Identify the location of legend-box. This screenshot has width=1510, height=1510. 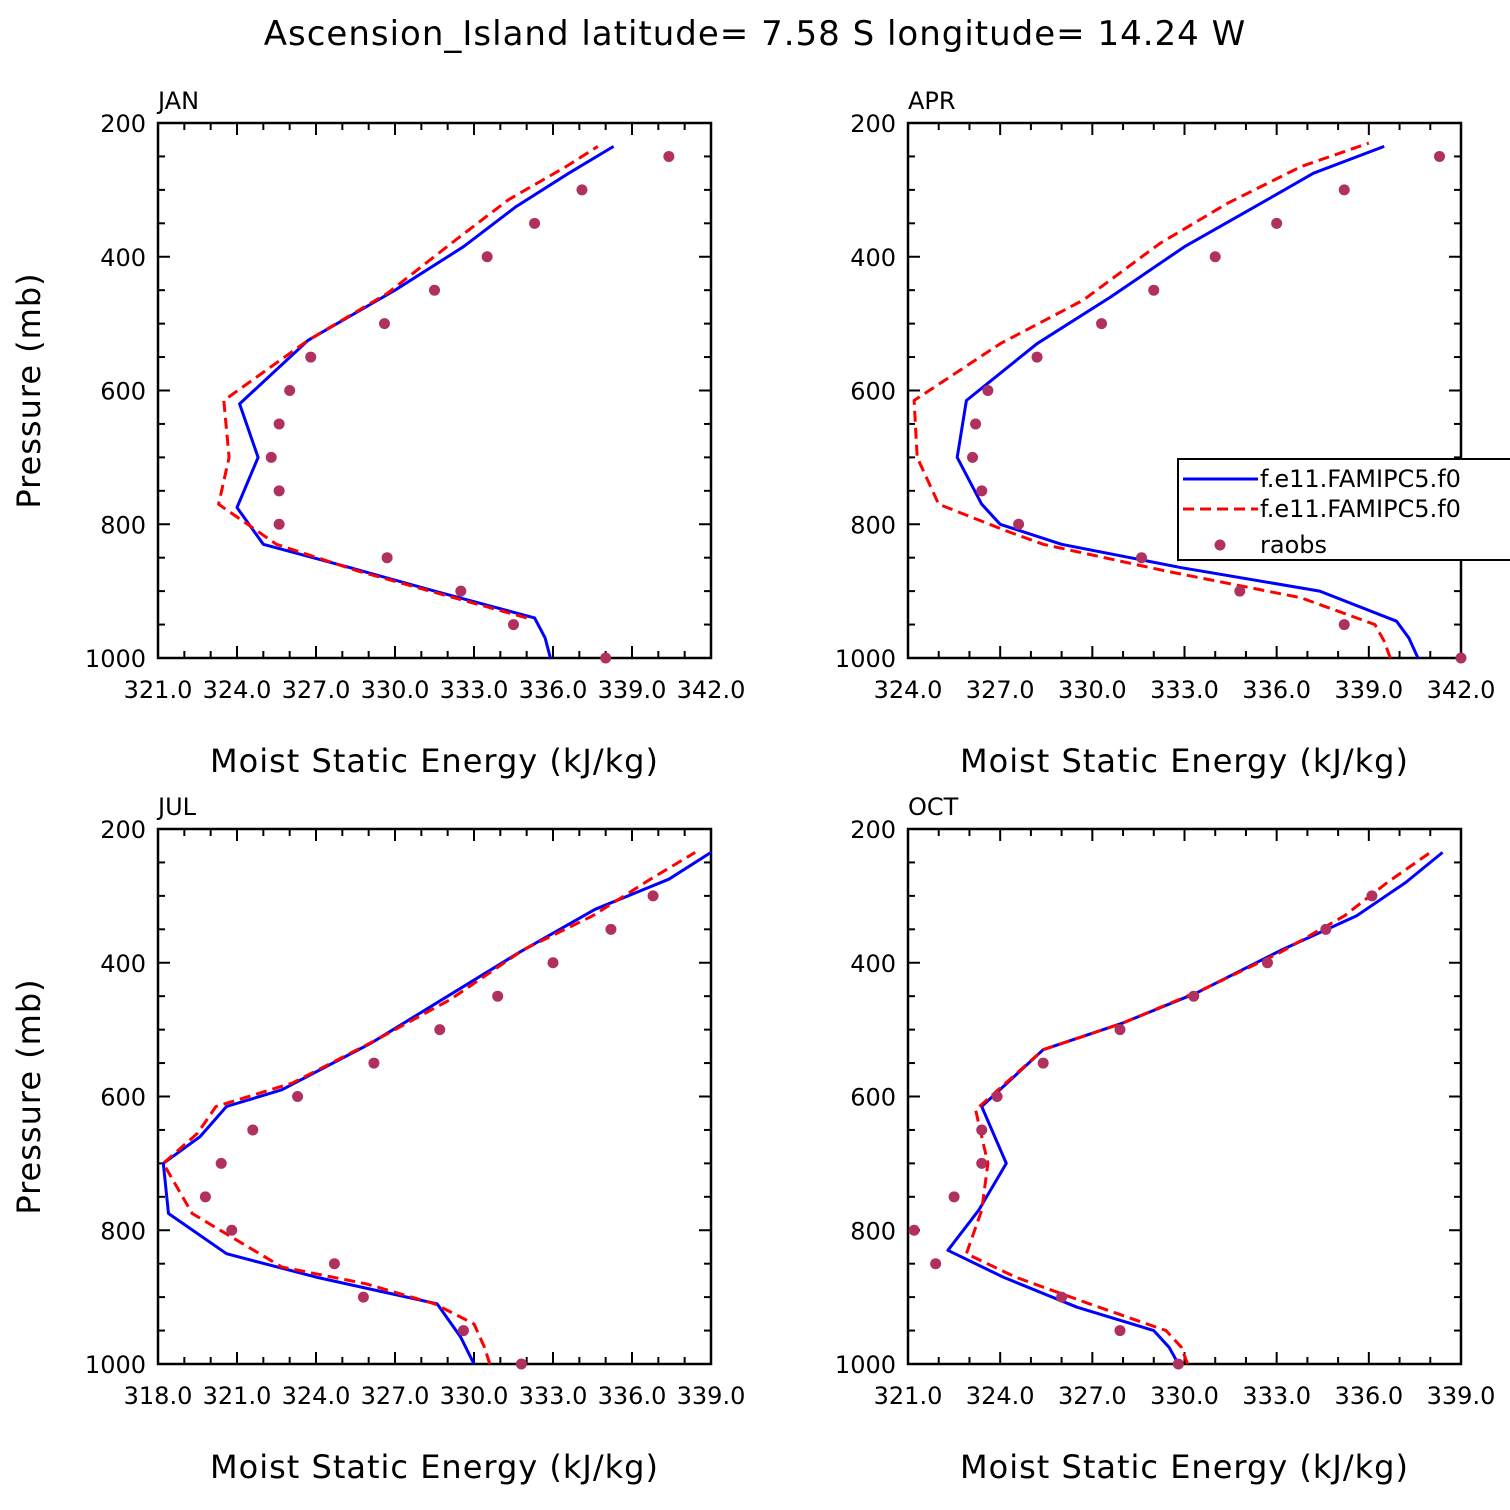
(1343, 509).